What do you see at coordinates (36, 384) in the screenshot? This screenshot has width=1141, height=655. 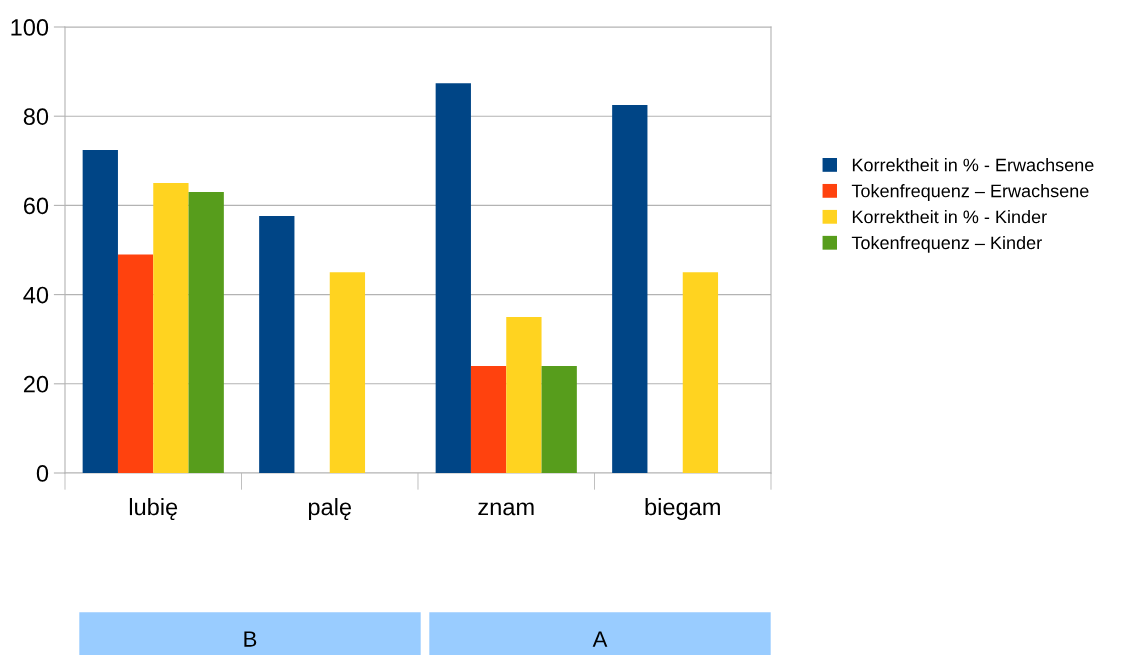 I see `y-tick-label: 20` at bounding box center [36, 384].